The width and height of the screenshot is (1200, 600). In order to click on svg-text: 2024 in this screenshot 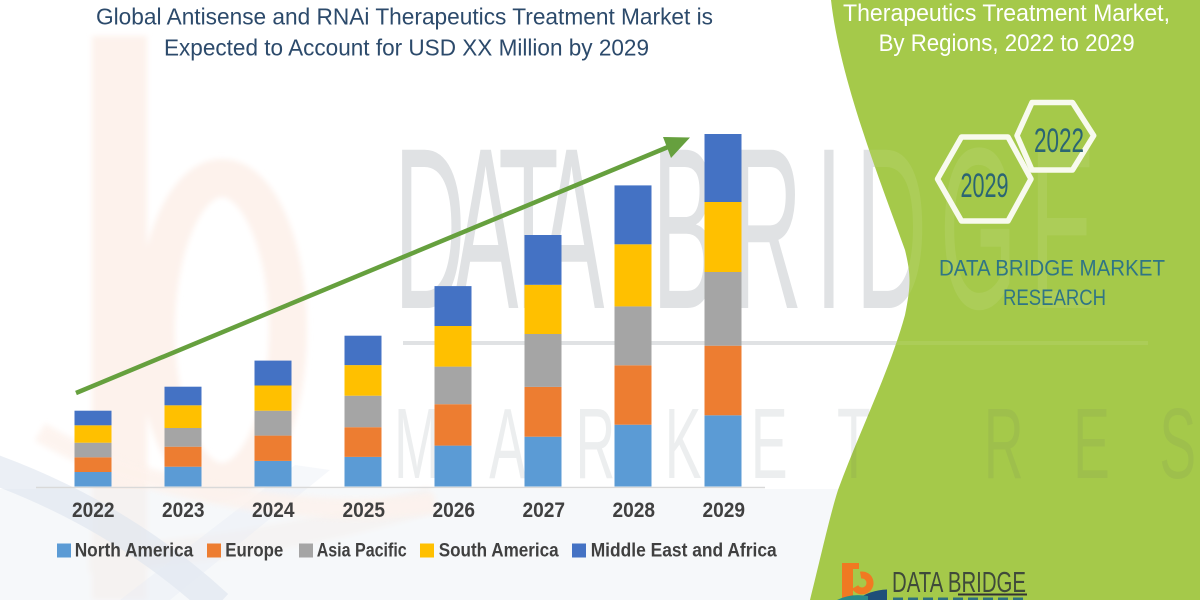, I will do `click(273, 510)`.